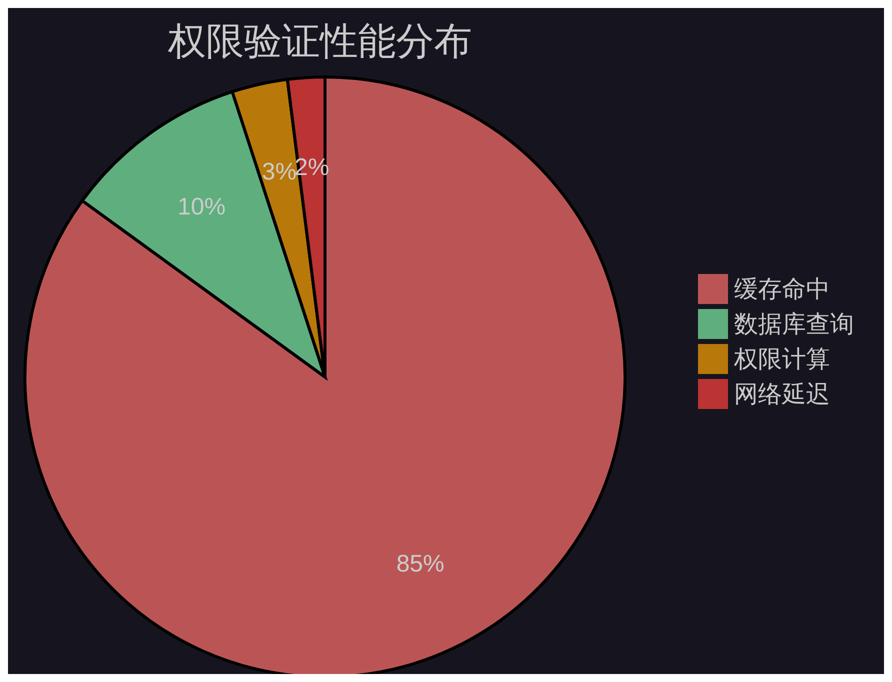  I want to click on chart-title: 权限验证性能分布, so click(320, 41).